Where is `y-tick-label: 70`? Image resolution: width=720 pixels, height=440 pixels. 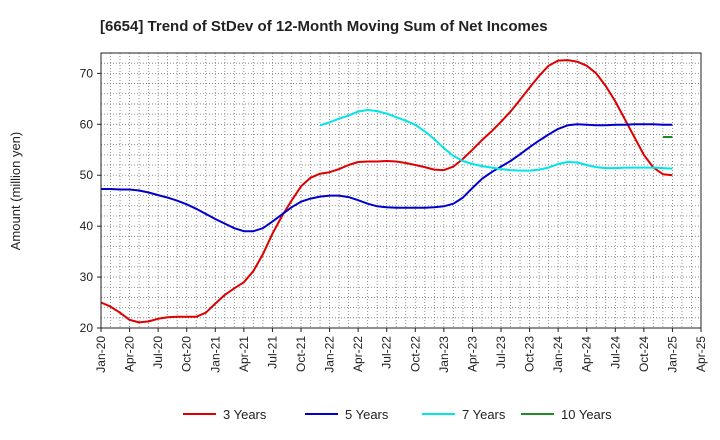
y-tick-label: 70 is located at coordinates (87, 73).